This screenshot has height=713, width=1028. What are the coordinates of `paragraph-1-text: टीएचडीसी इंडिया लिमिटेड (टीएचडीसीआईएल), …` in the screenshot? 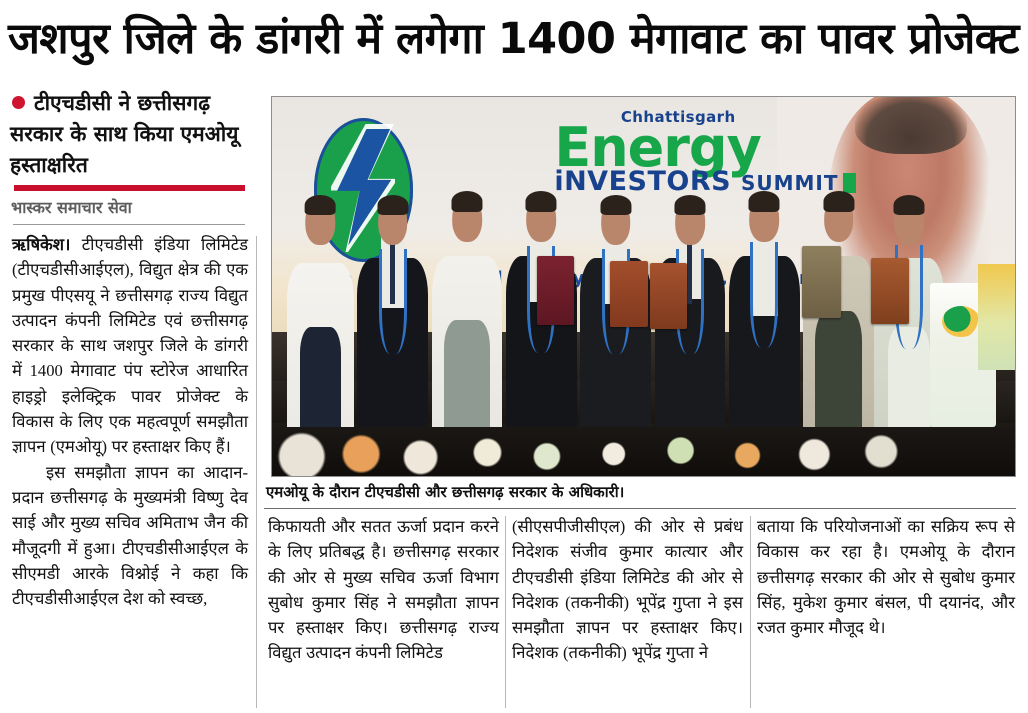 It's located at (130, 346).